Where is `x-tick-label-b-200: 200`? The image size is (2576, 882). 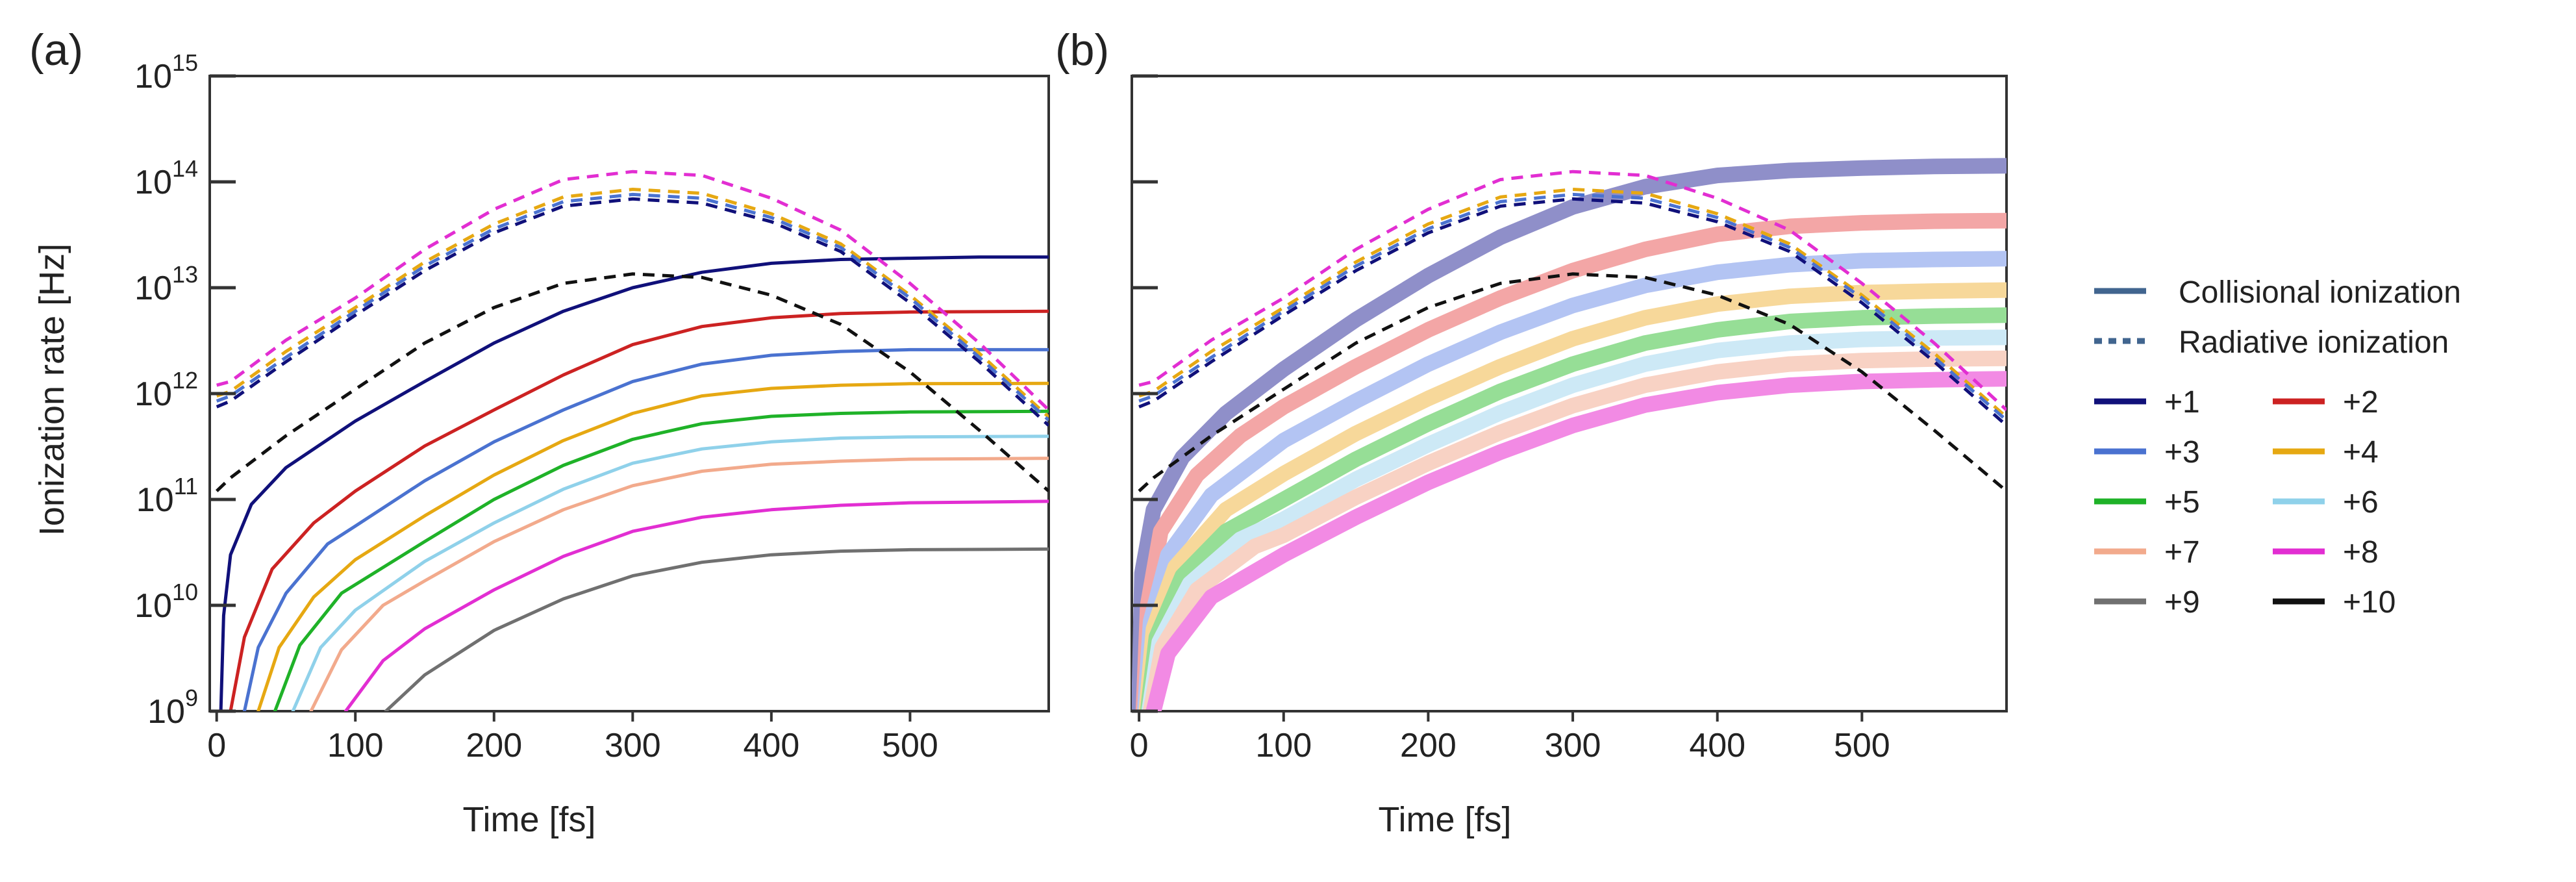
x-tick-label-b-200: 200 is located at coordinates (1428, 746).